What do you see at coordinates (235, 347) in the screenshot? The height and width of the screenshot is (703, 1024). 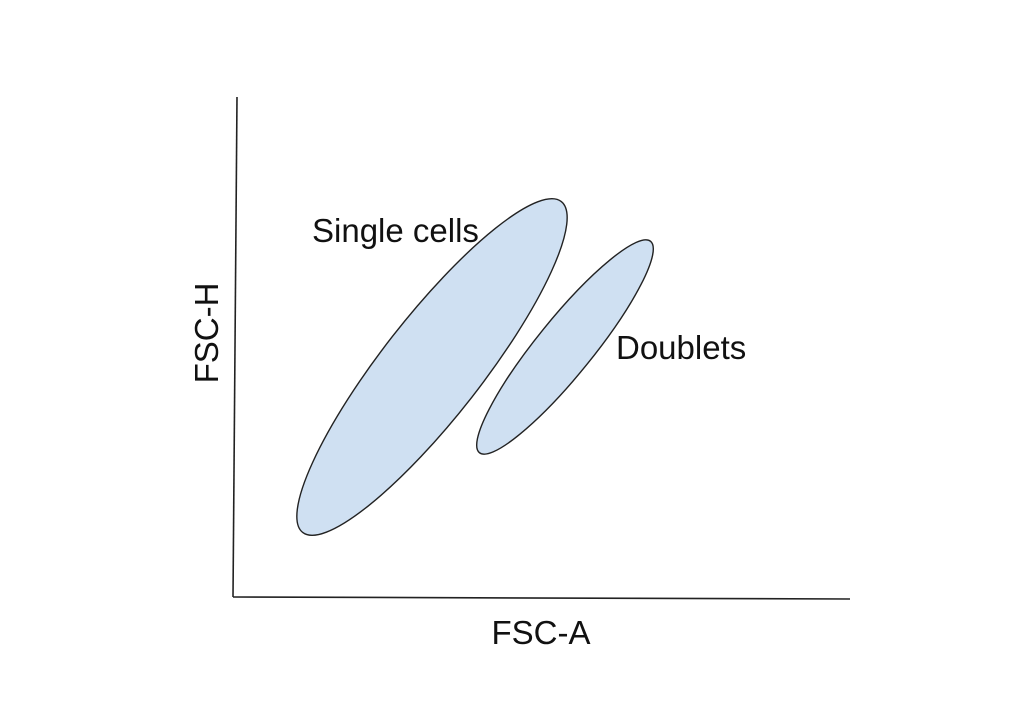 I see `y-axis-line` at bounding box center [235, 347].